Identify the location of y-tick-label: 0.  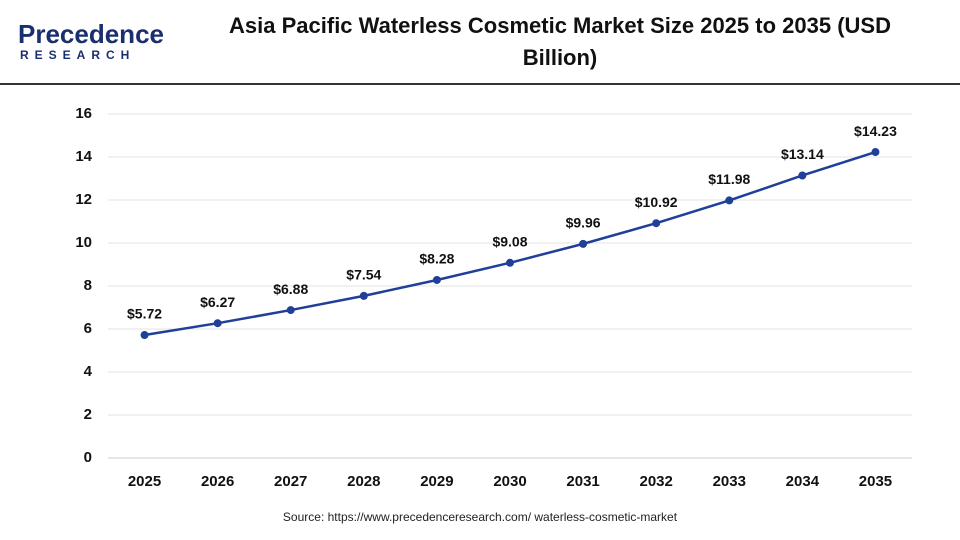
(88, 457).